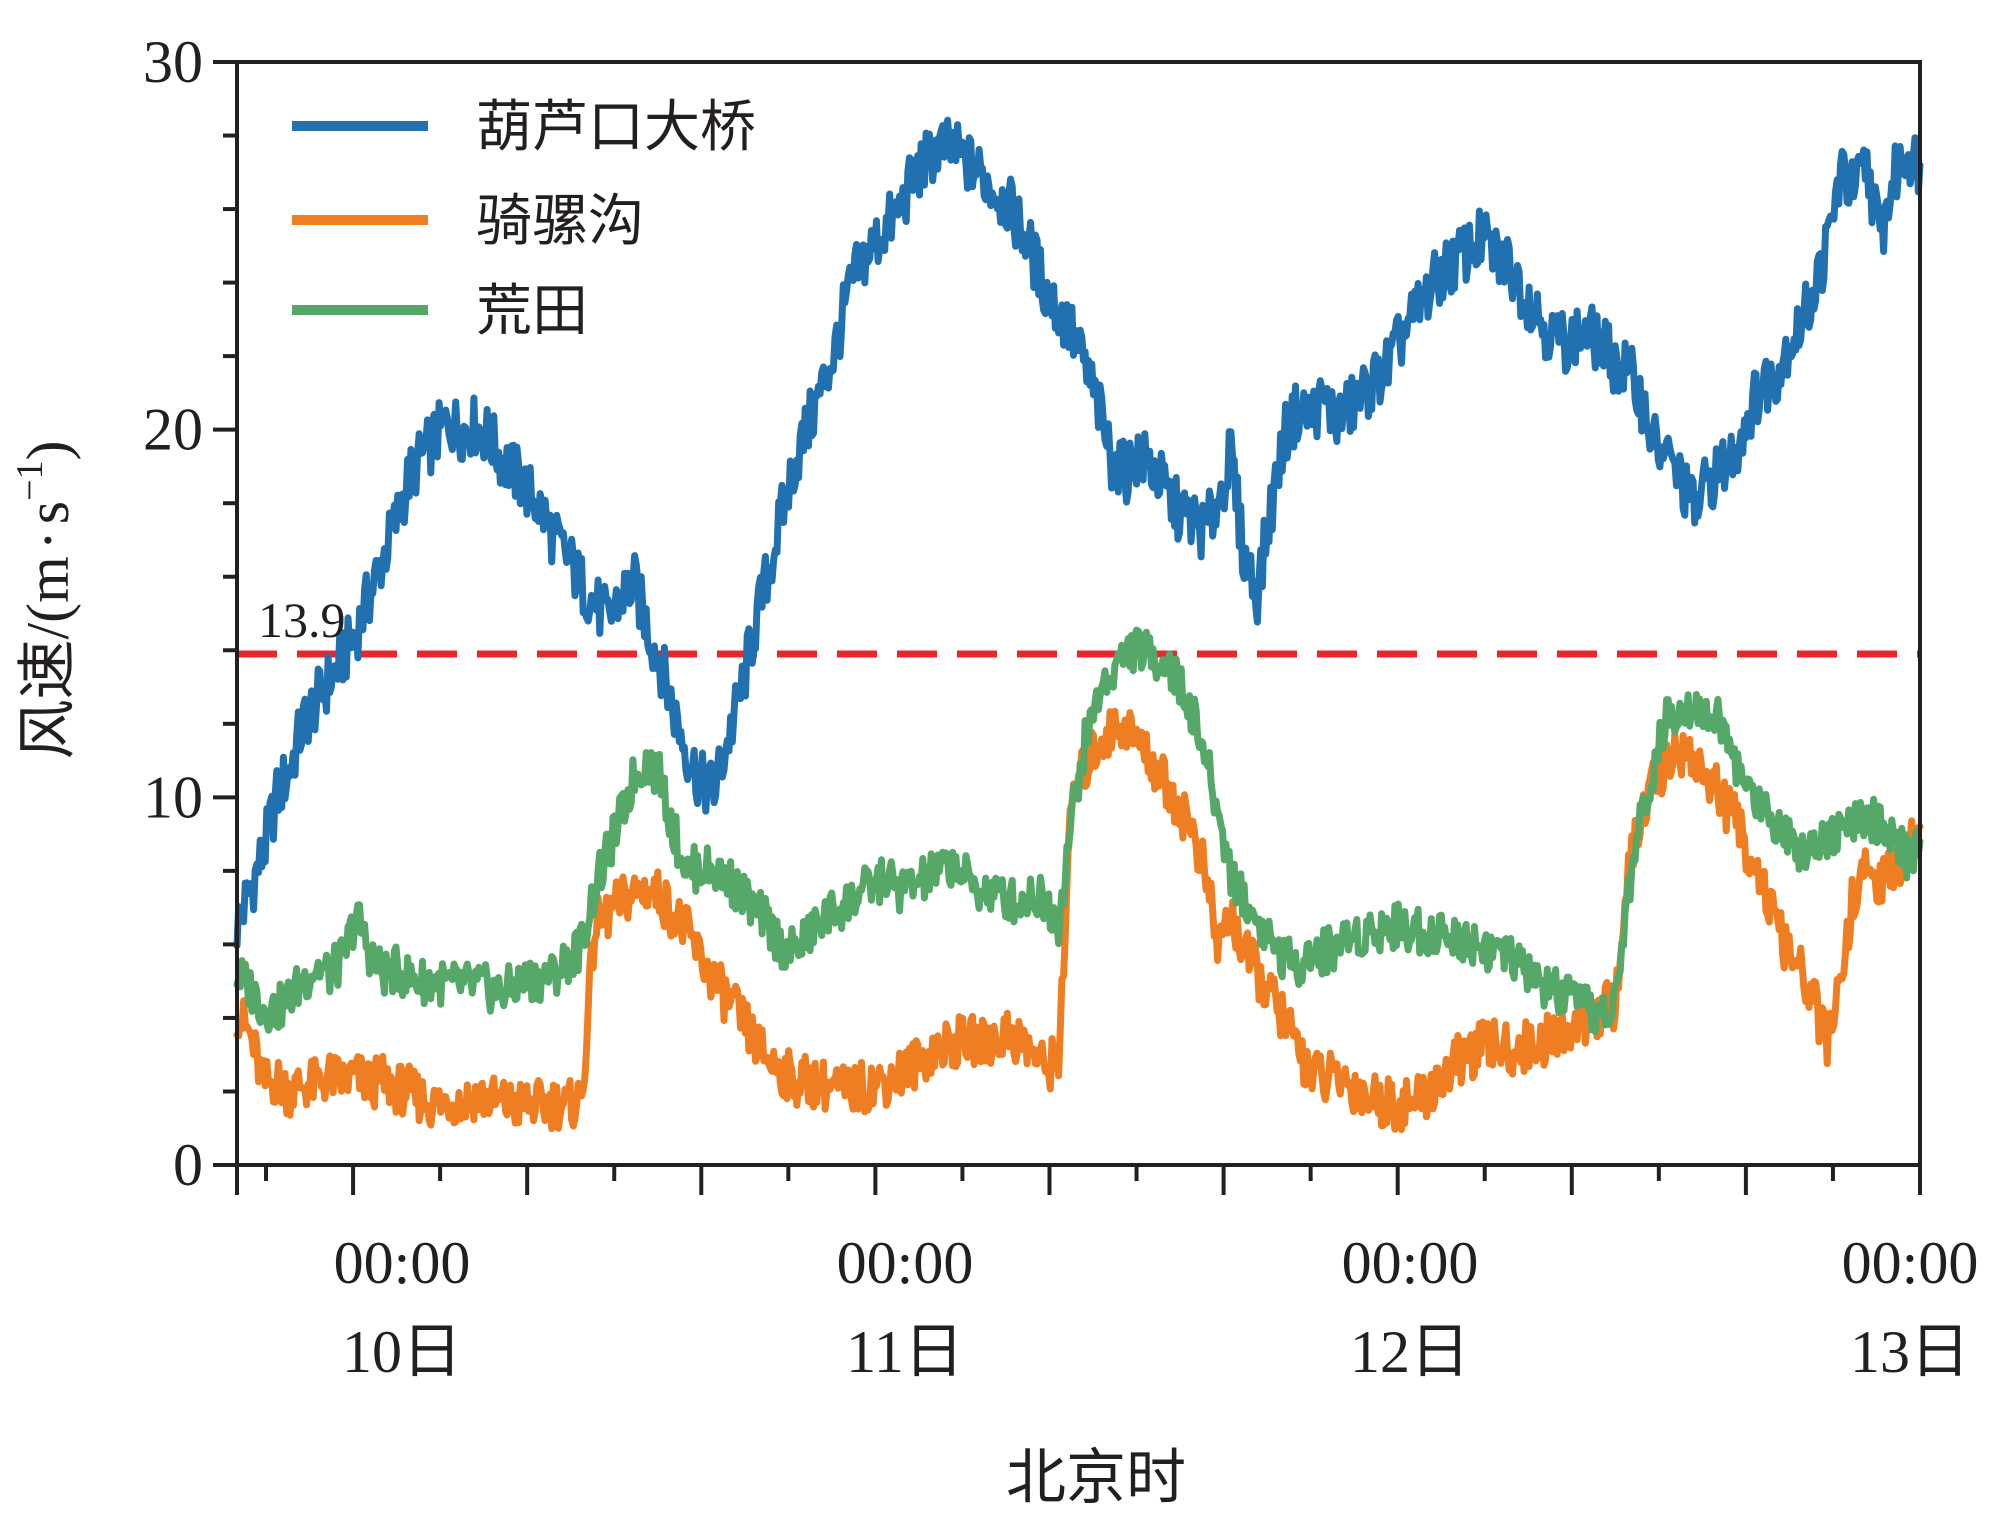 This screenshot has height=1519, width=2000. What do you see at coordinates (173, 430) in the screenshot?
I see `y-tick-label: 20` at bounding box center [173, 430].